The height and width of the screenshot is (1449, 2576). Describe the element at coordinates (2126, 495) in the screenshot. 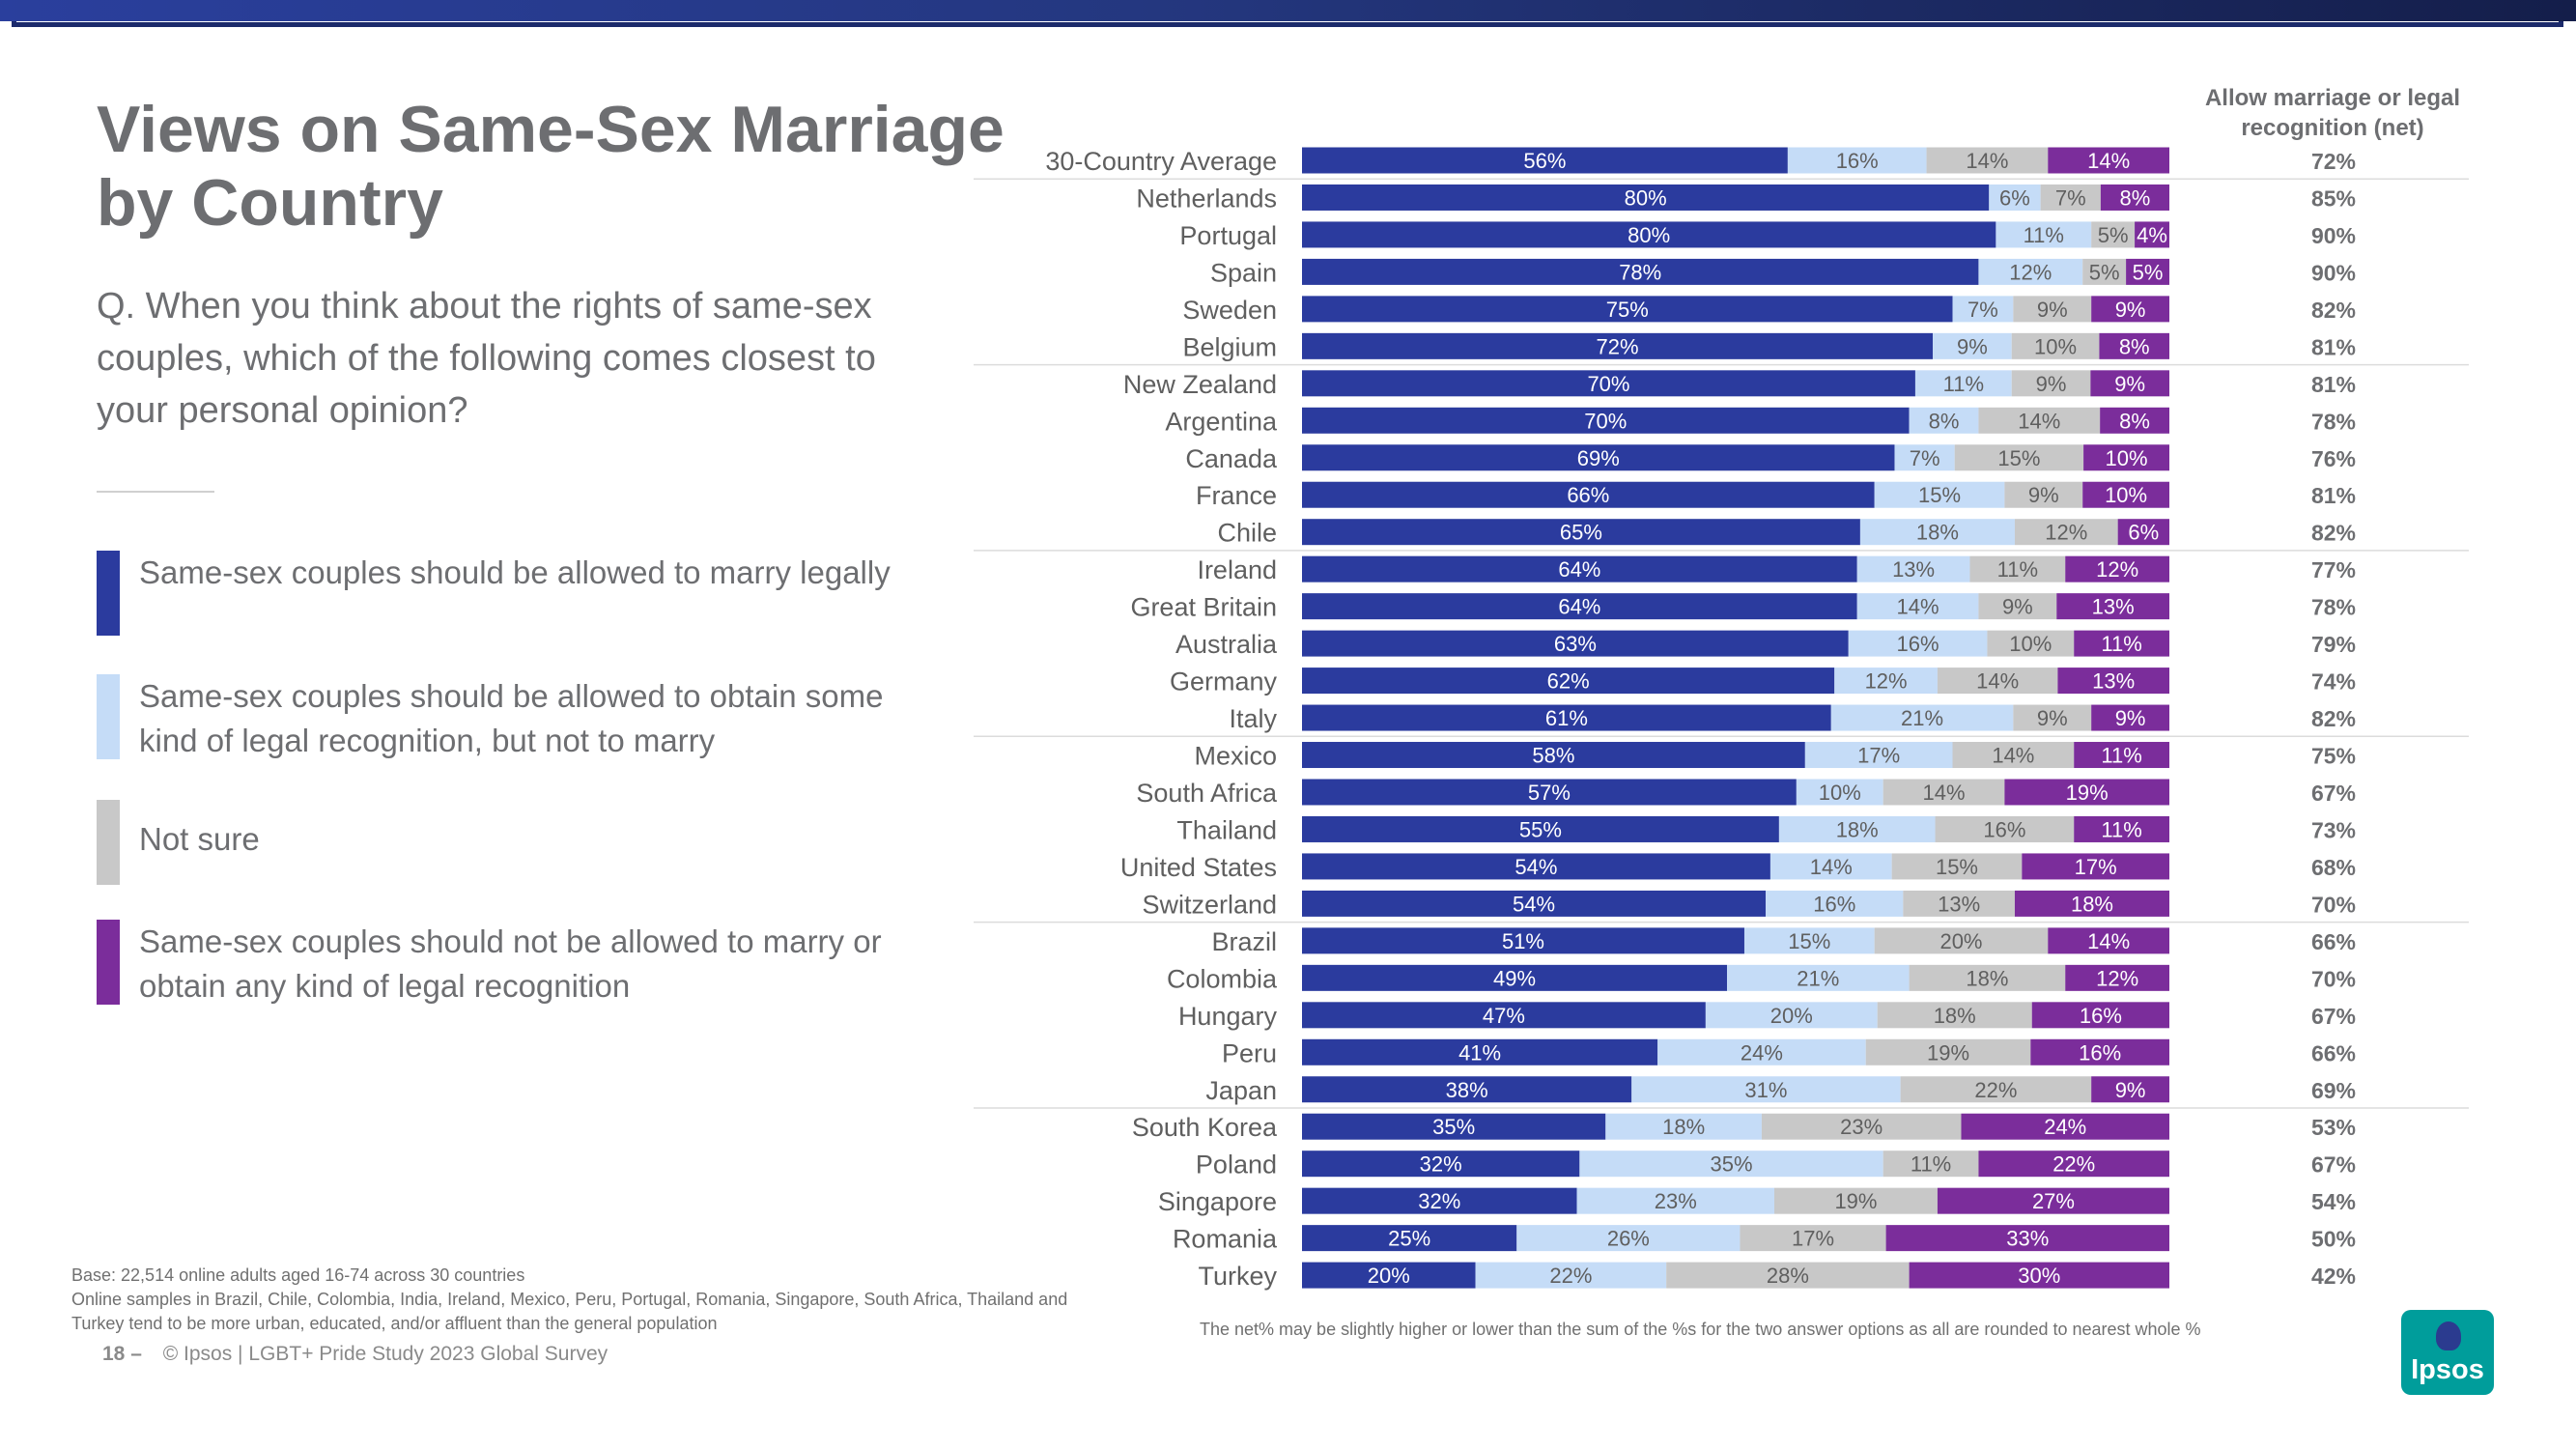

I see `bar-label-france-4: 10%` at that location.